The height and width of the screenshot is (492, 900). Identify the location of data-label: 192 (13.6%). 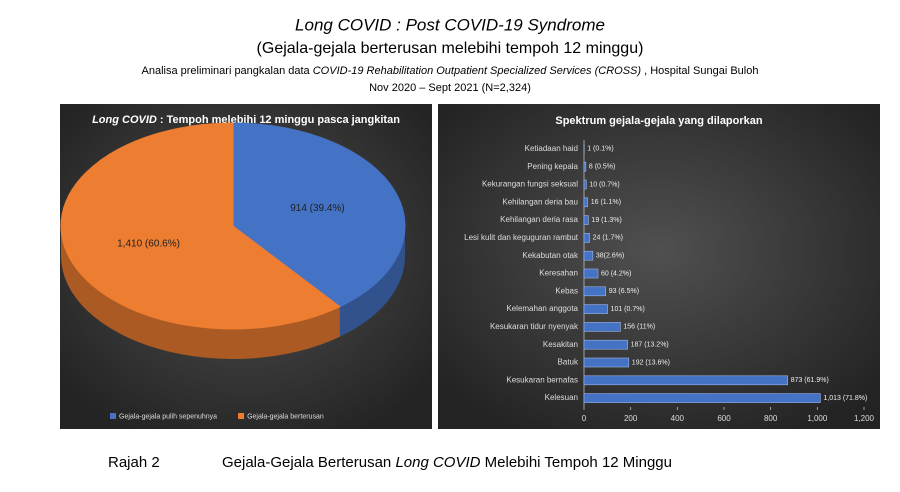
(651, 362).